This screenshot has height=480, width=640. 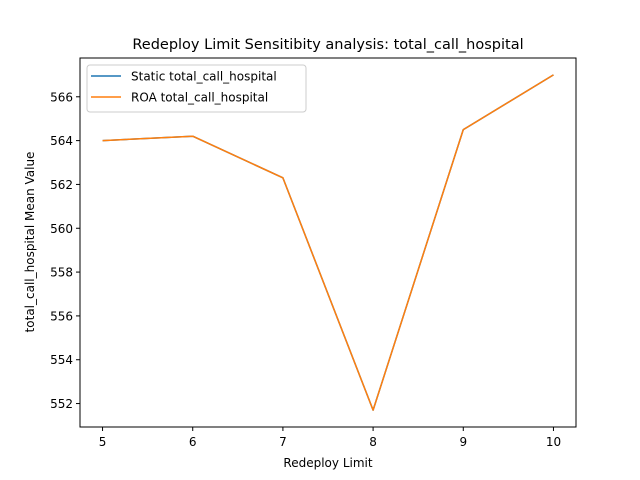 I want to click on x-tick-label: 9, so click(x=463, y=442).